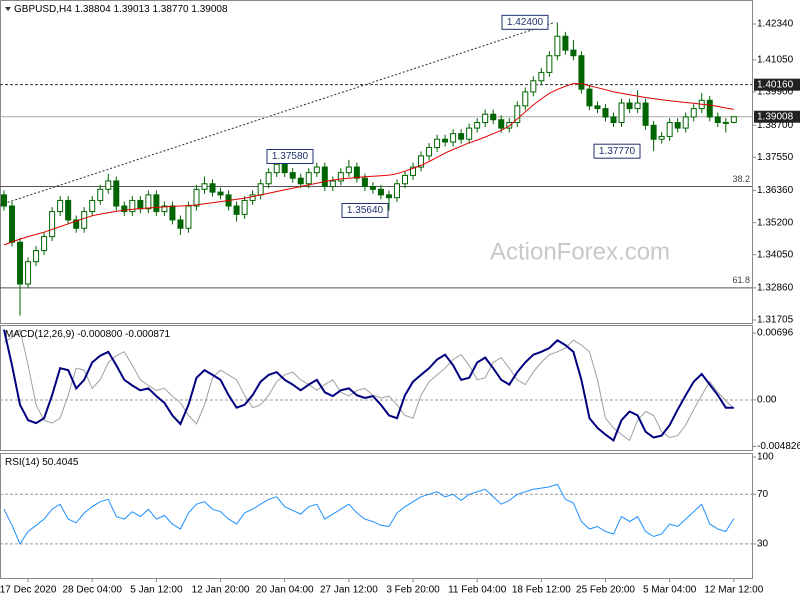 The image size is (800, 600). Describe the element at coordinates (28, 590) in the screenshot. I see `x-tick-label: 17 Dec 2020` at that location.